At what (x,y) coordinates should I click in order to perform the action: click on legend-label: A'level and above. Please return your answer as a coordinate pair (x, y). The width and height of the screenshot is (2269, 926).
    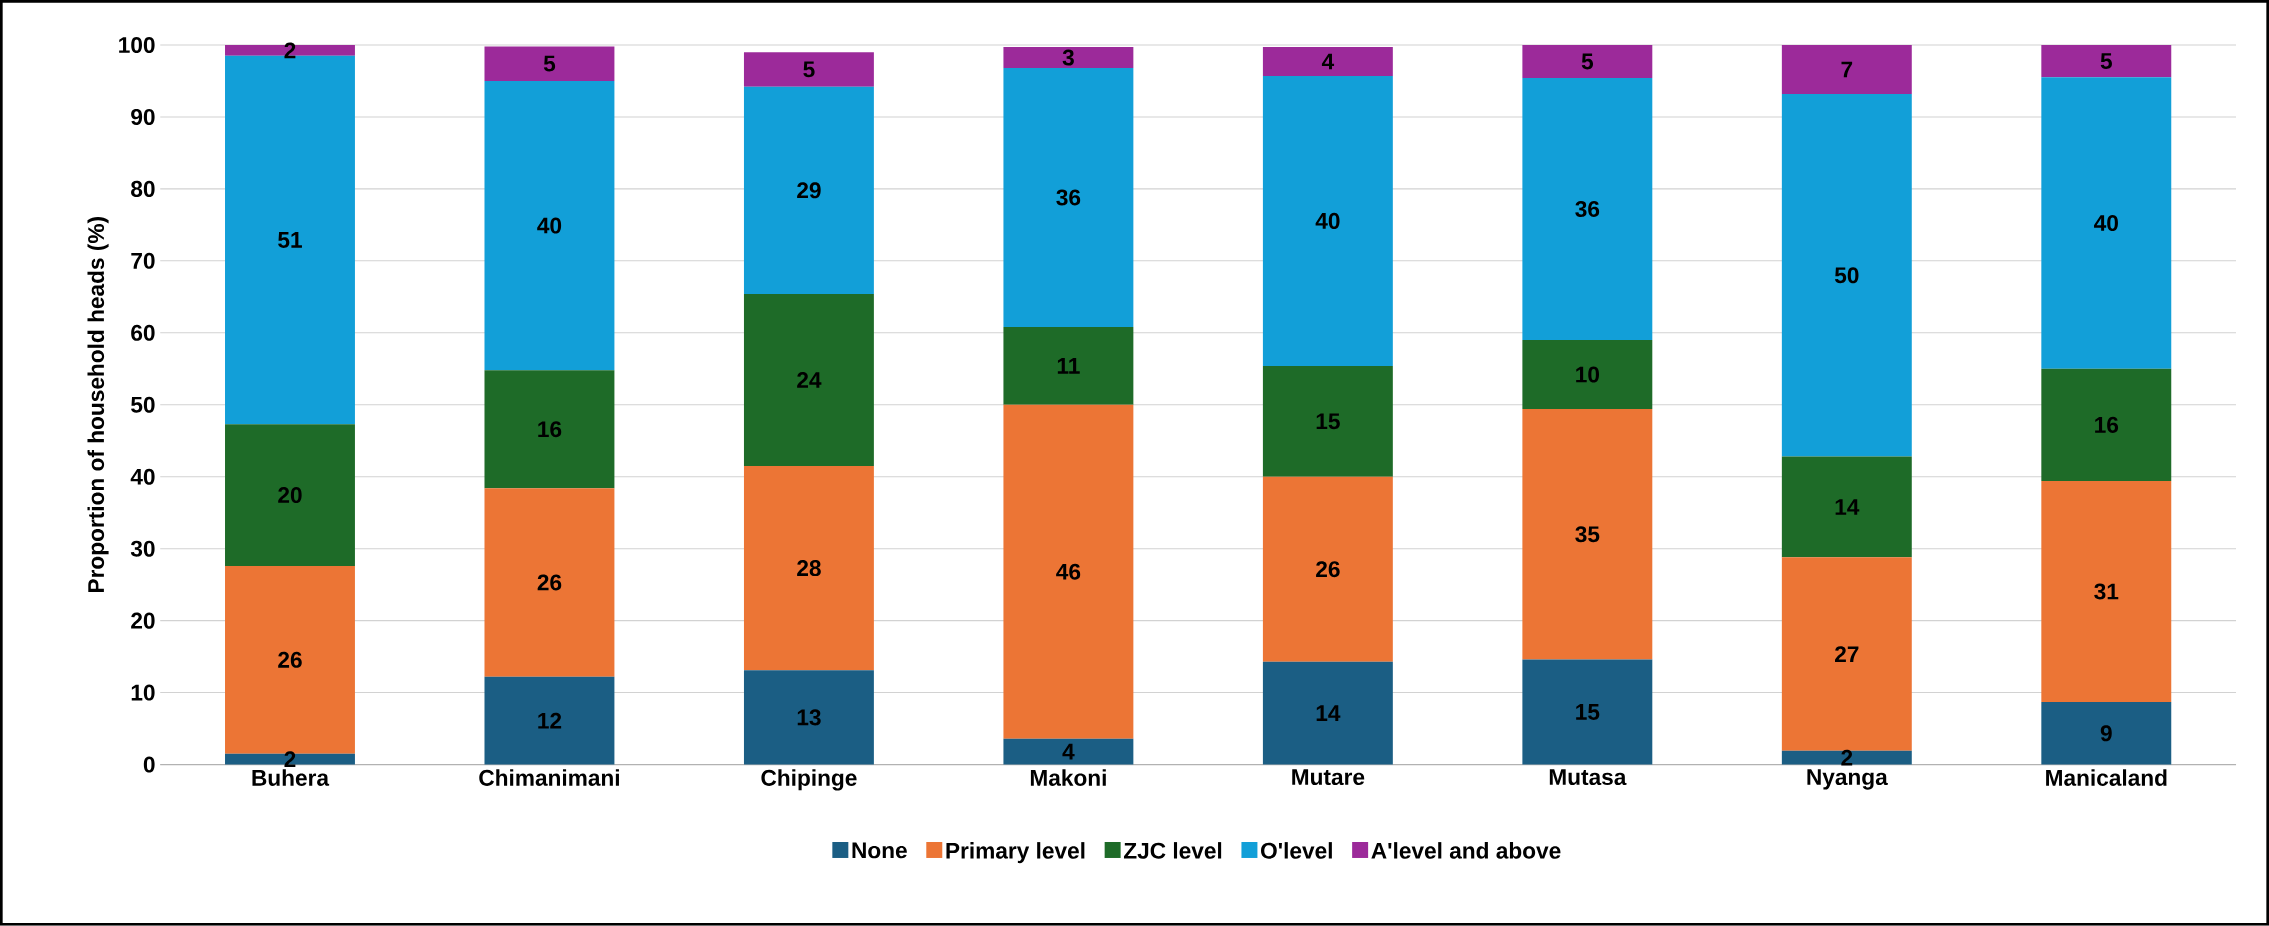
    Looking at the image, I should click on (1466, 850).